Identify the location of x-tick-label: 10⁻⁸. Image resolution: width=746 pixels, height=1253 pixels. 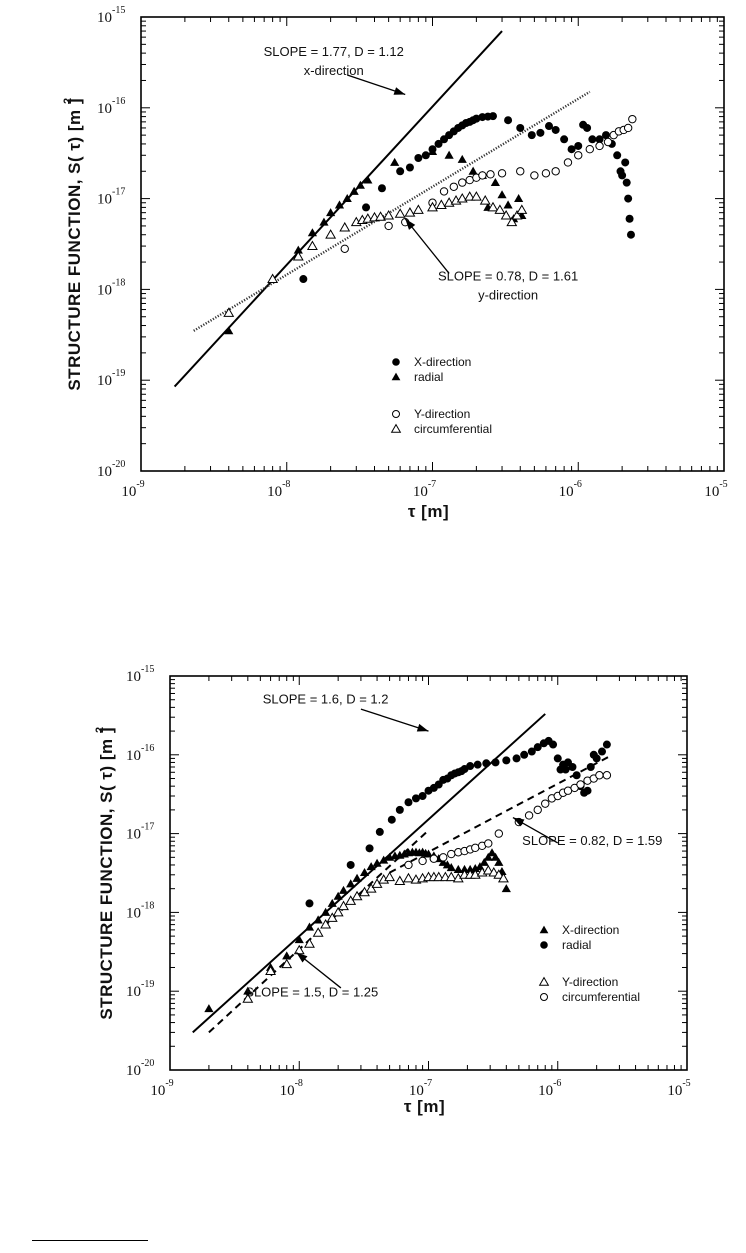
(291, 1088).